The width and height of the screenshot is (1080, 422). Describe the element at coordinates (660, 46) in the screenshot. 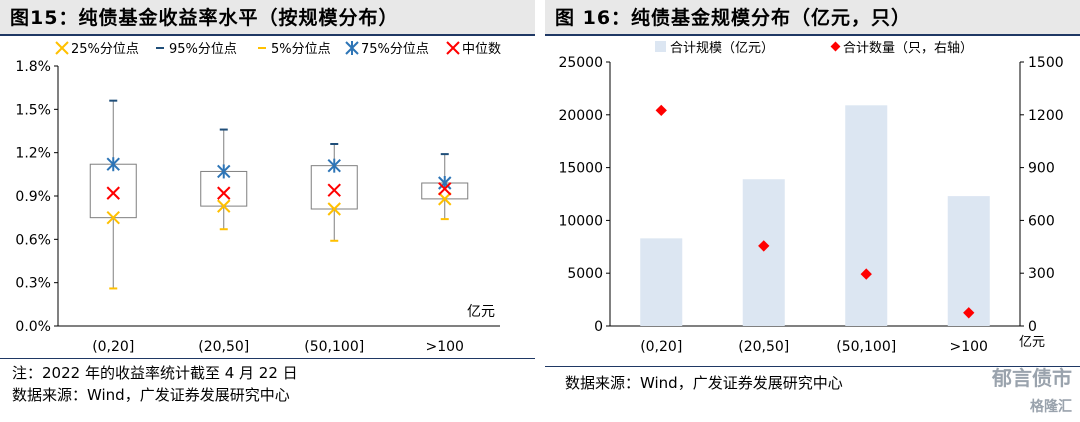

I see `legend-bar-swatch` at that location.